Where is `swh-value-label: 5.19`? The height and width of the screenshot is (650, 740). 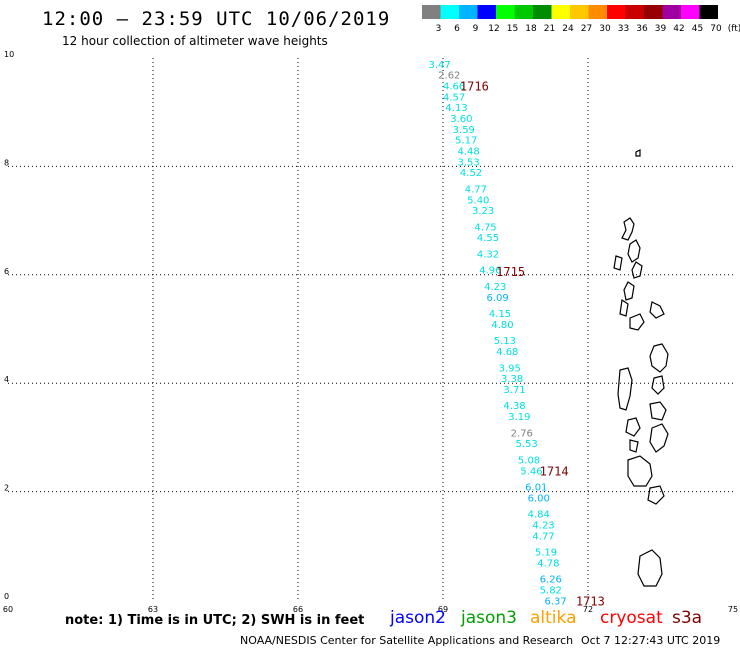 swh-value-label: 5.19 is located at coordinates (546, 553).